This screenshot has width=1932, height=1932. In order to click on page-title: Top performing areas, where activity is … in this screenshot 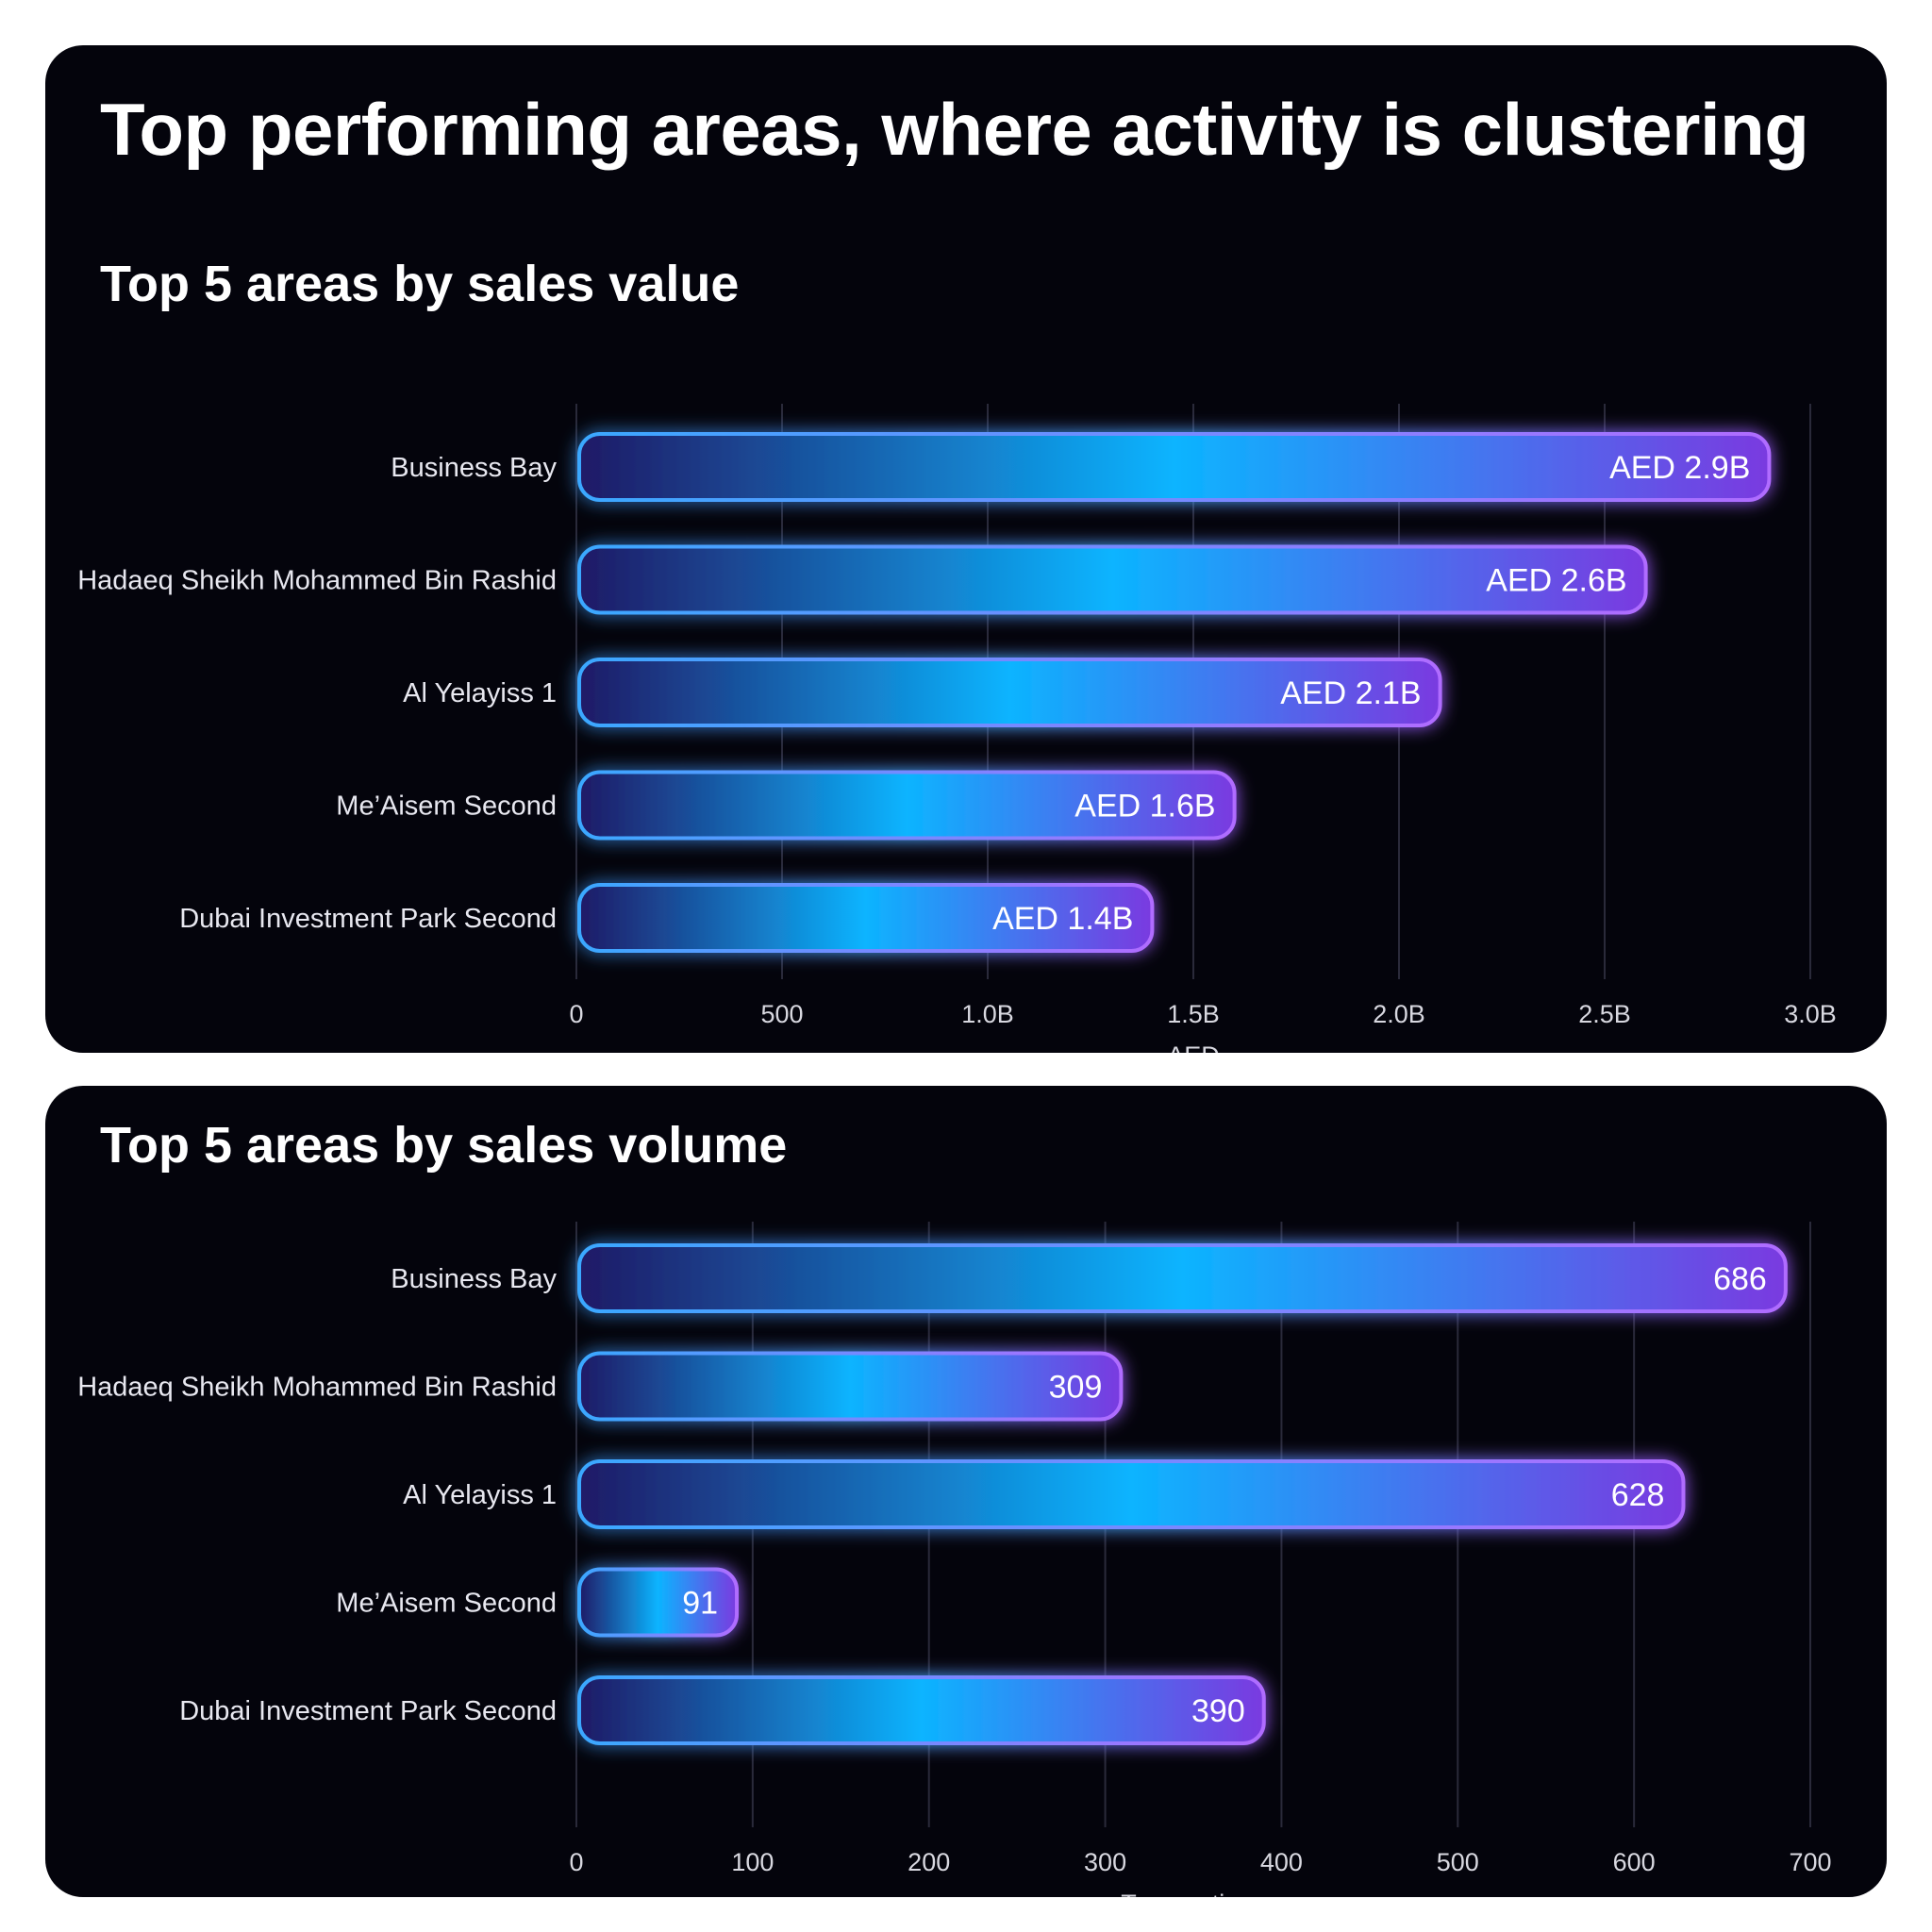, I will do `click(954, 129)`.